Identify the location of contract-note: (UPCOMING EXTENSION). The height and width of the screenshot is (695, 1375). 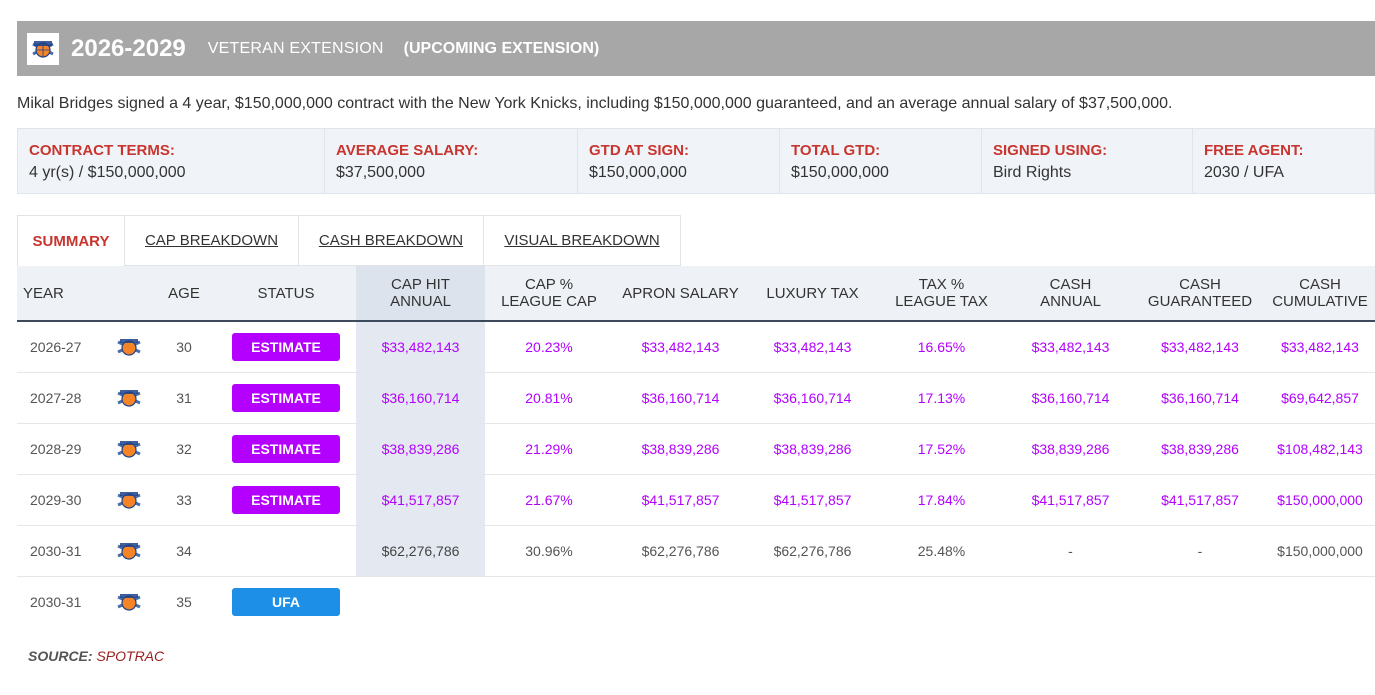
(501, 48).